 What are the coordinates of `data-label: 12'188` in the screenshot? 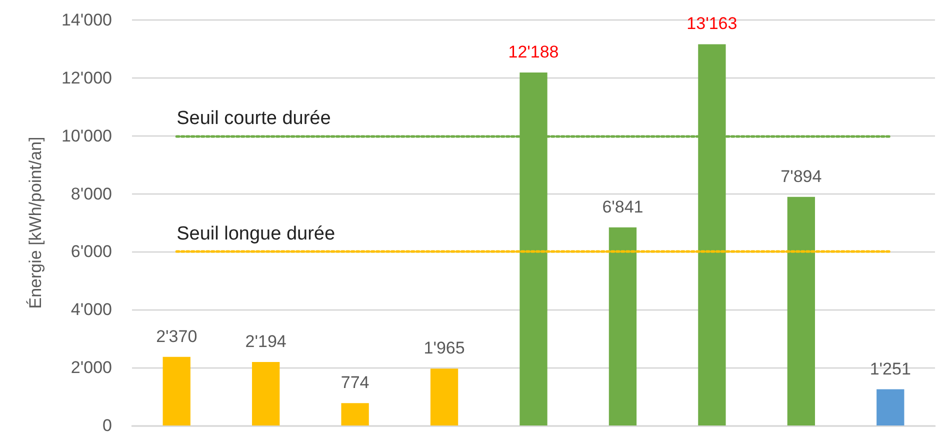 It's located at (533, 52).